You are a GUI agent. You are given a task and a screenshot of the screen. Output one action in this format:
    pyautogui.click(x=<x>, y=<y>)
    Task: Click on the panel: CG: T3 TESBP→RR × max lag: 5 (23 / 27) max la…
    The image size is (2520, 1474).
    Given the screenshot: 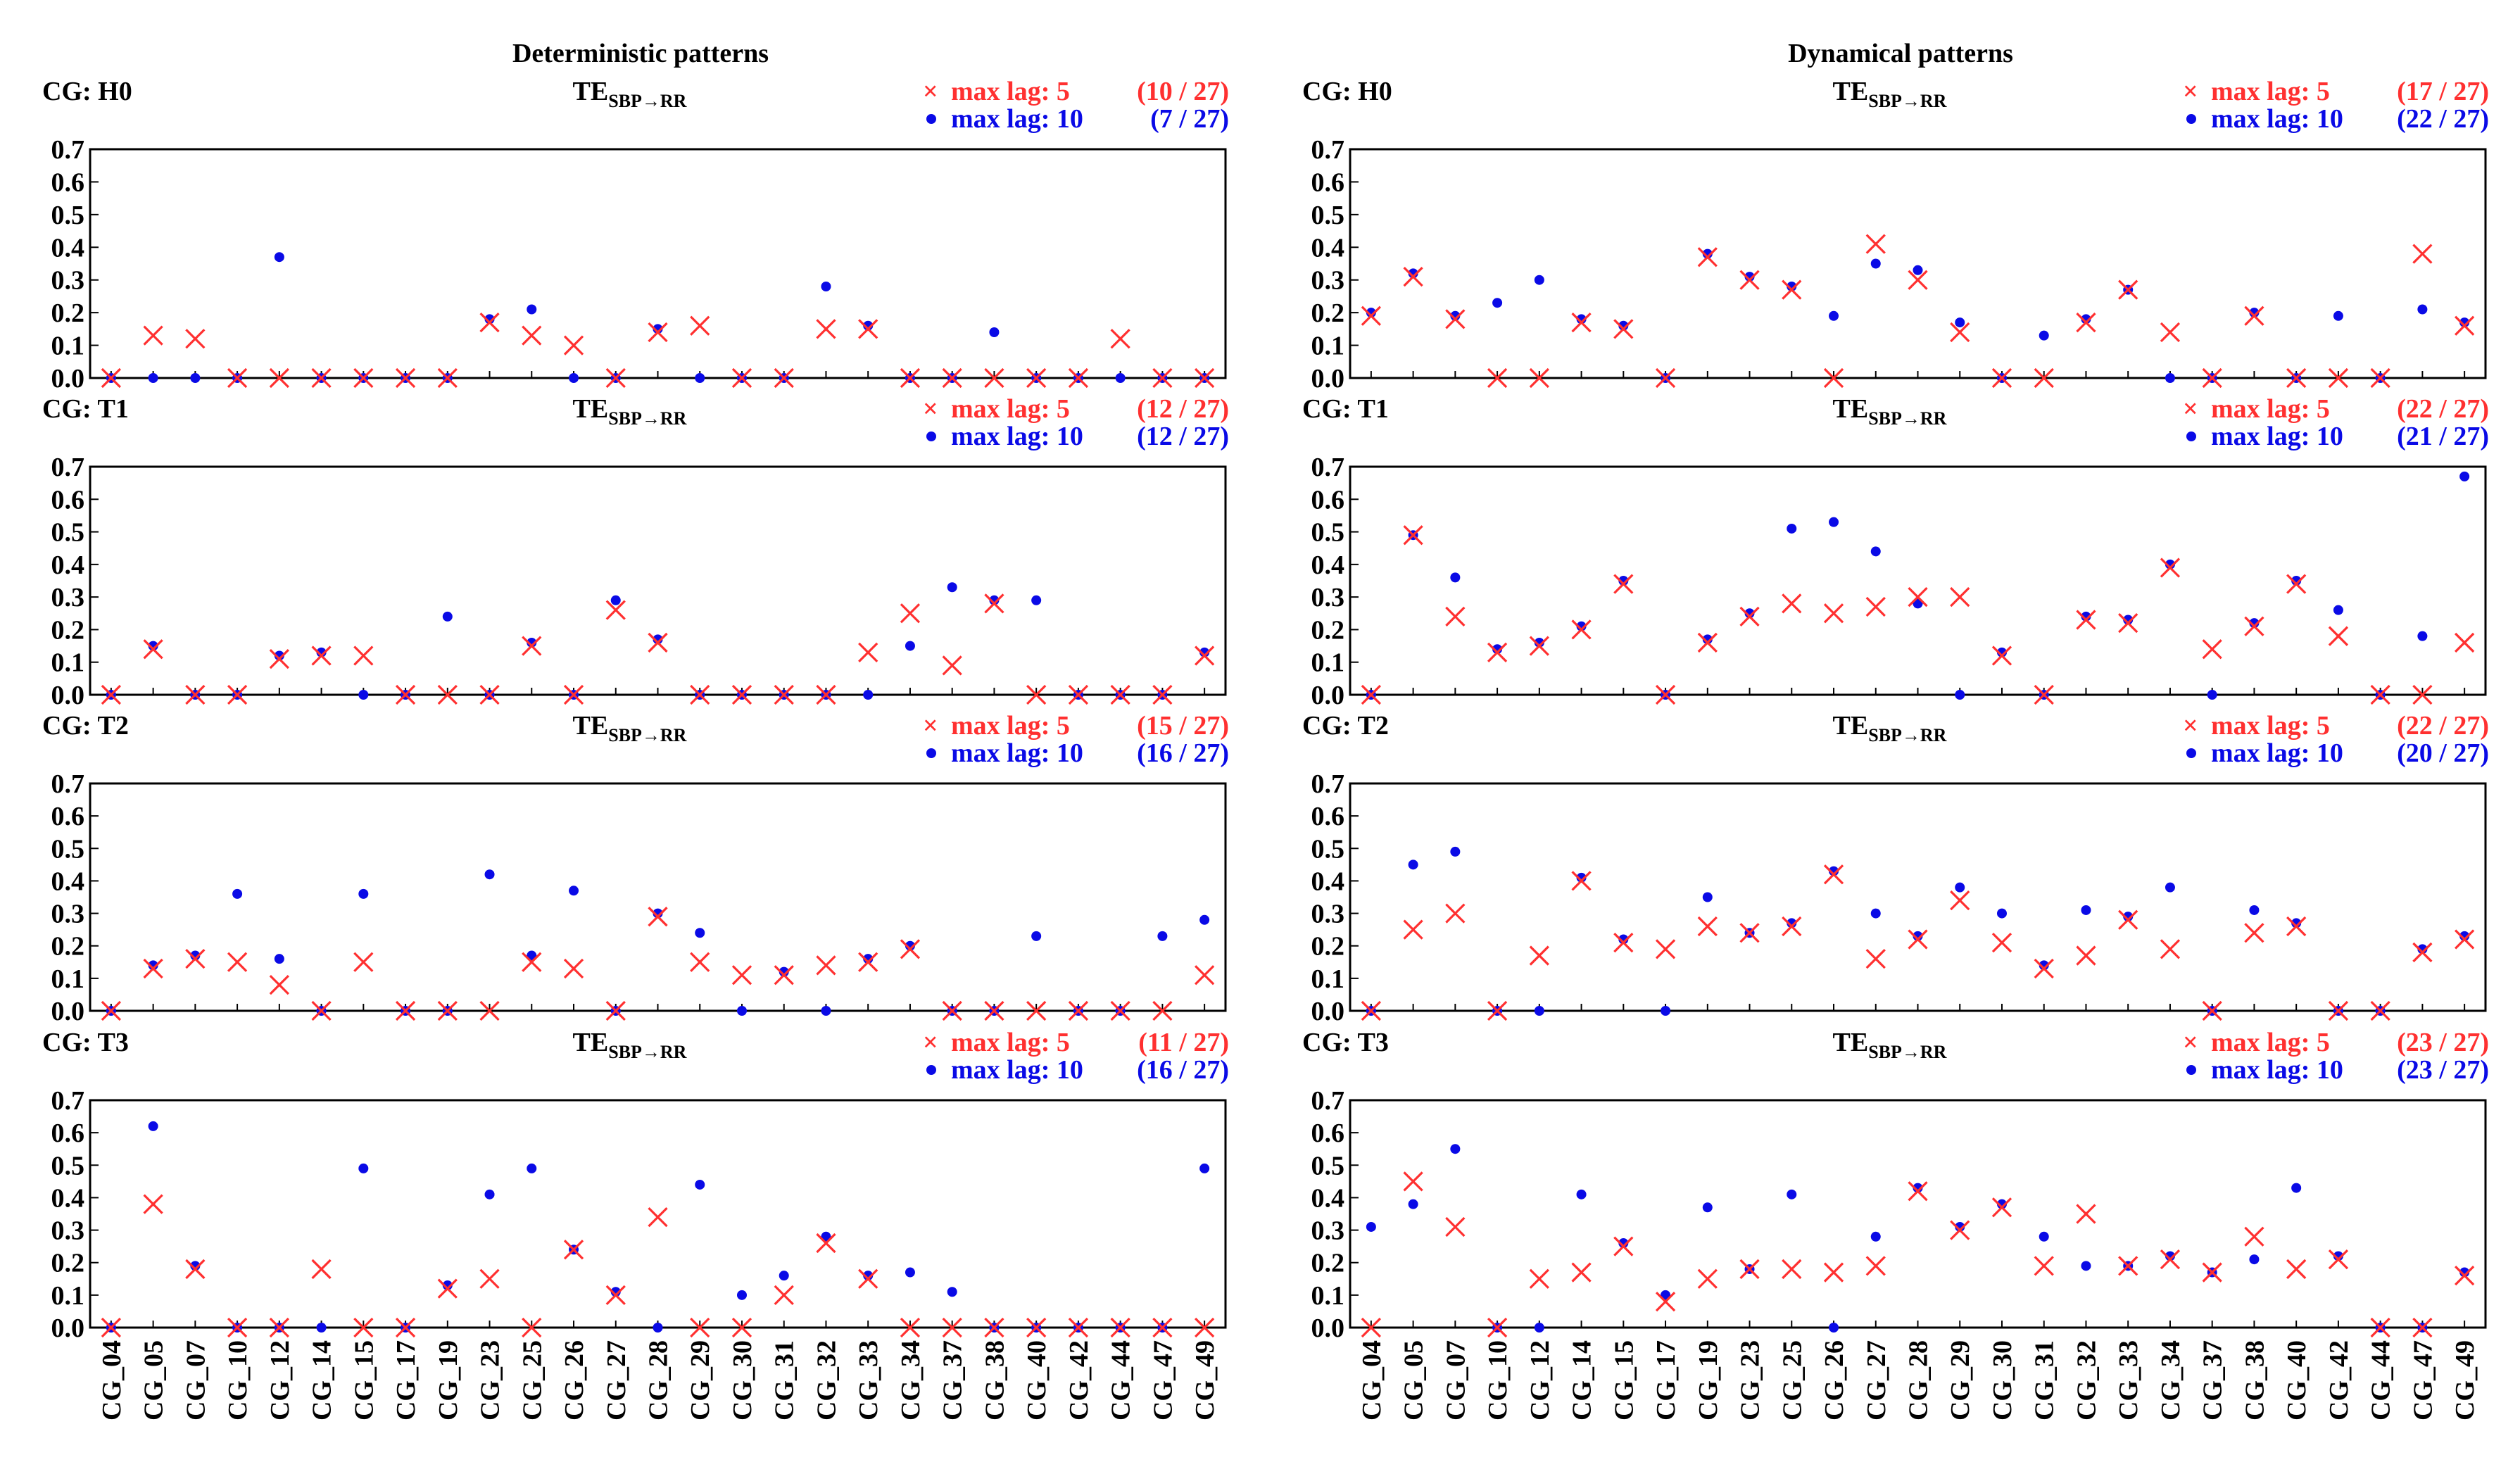 What is the action you would take?
    pyautogui.click(x=1895, y=1224)
    